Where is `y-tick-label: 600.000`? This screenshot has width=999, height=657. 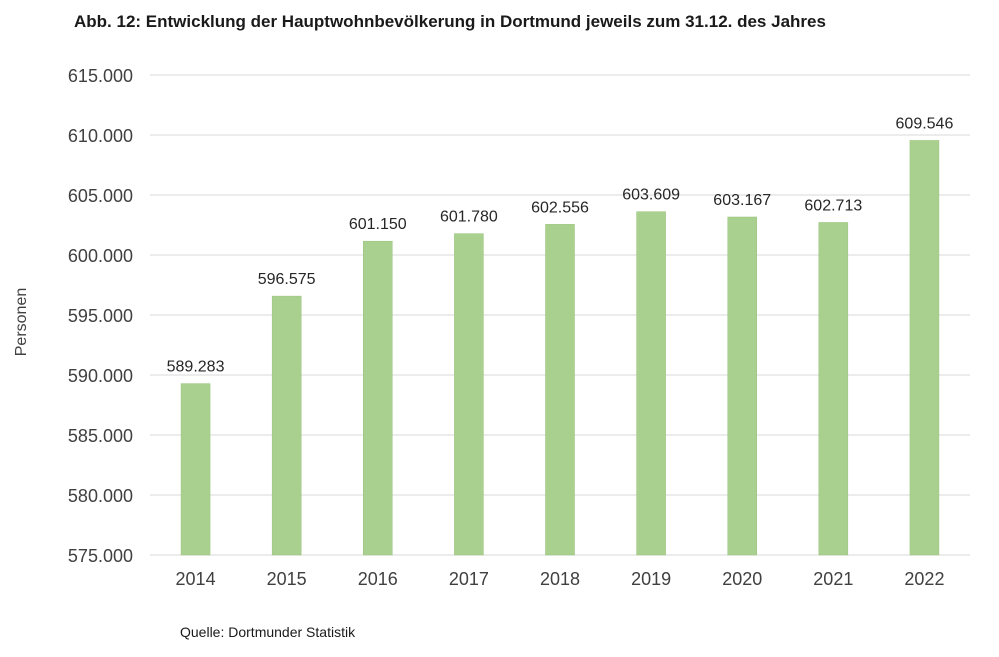 y-tick-label: 600.000 is located at coordinates (100, 256).